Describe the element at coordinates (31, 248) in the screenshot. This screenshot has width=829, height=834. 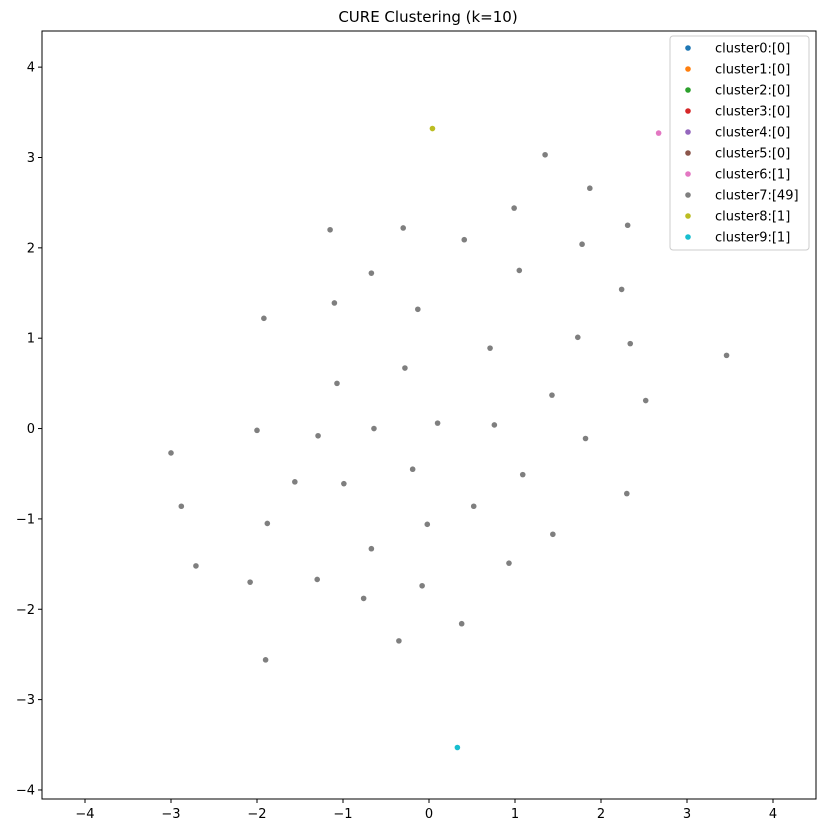
I see `y-tick-label: 2` at that location.